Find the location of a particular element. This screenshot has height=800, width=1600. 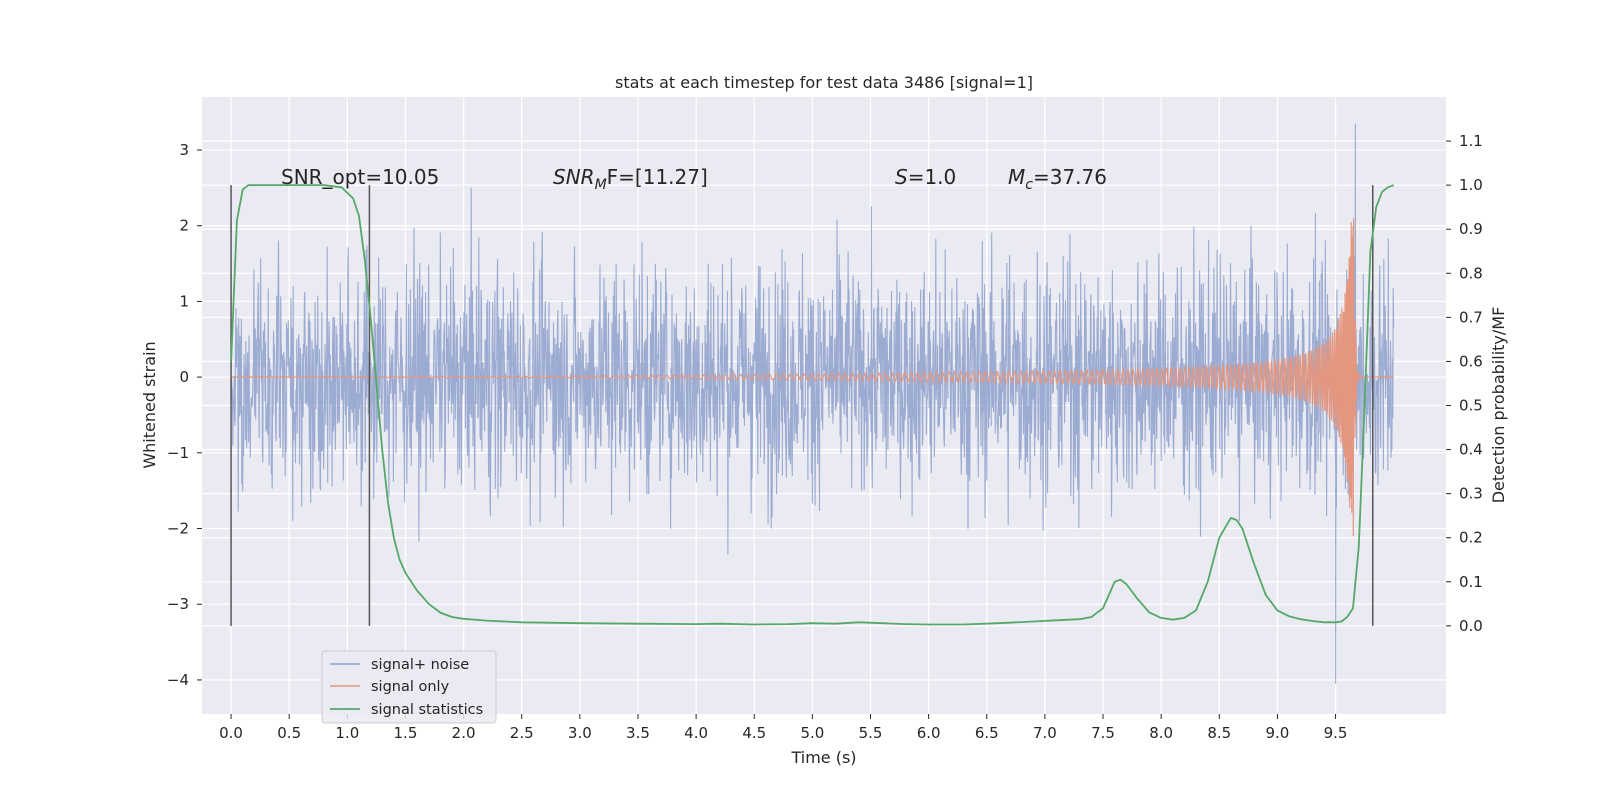

x-tick-label: 9.5 is located at coordinates (1336, 733).